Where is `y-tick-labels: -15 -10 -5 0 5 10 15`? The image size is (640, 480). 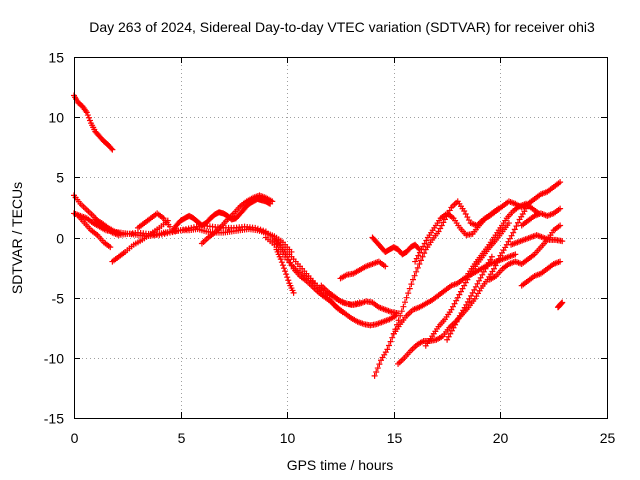 y-tick-labels: -15 -10 -5 0 5 10 15 is located at coordinates (54, 238).